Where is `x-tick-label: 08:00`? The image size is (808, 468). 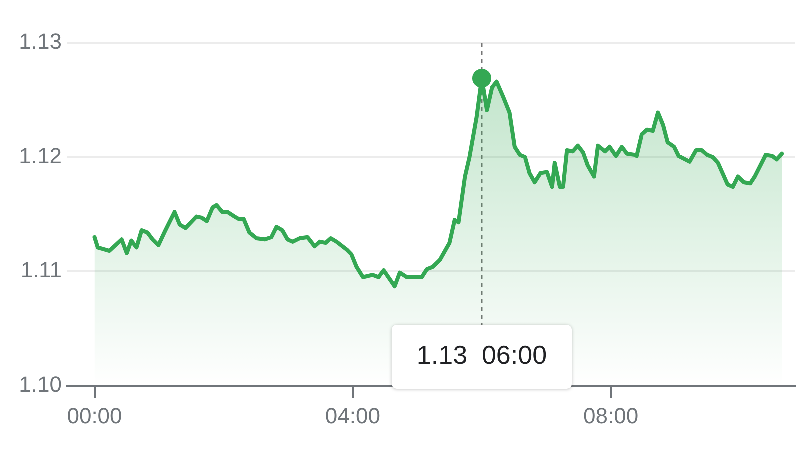
x-tick-label: 08:00 is located at coordinates (611, 415).